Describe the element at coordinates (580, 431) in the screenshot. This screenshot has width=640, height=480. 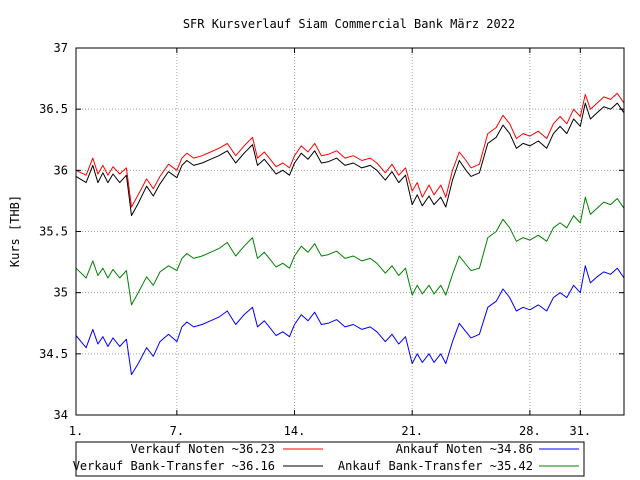
I see `x-tick-label: 31.` at that location.